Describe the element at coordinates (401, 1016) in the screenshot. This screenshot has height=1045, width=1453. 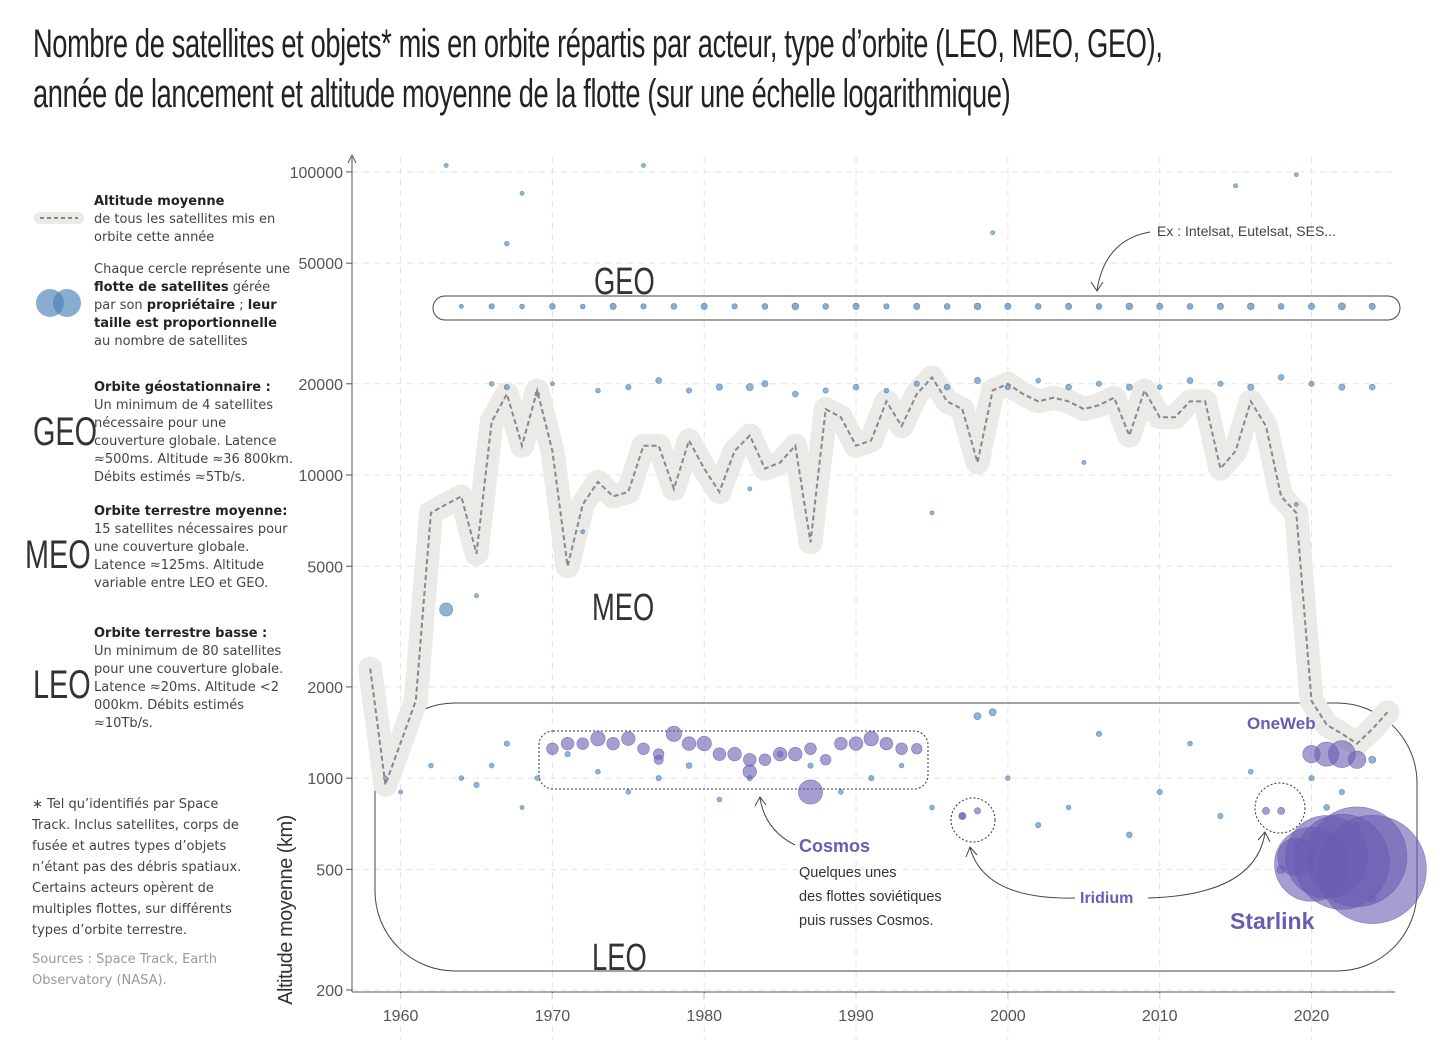
I see `x-tick-label: 1960` at that location.